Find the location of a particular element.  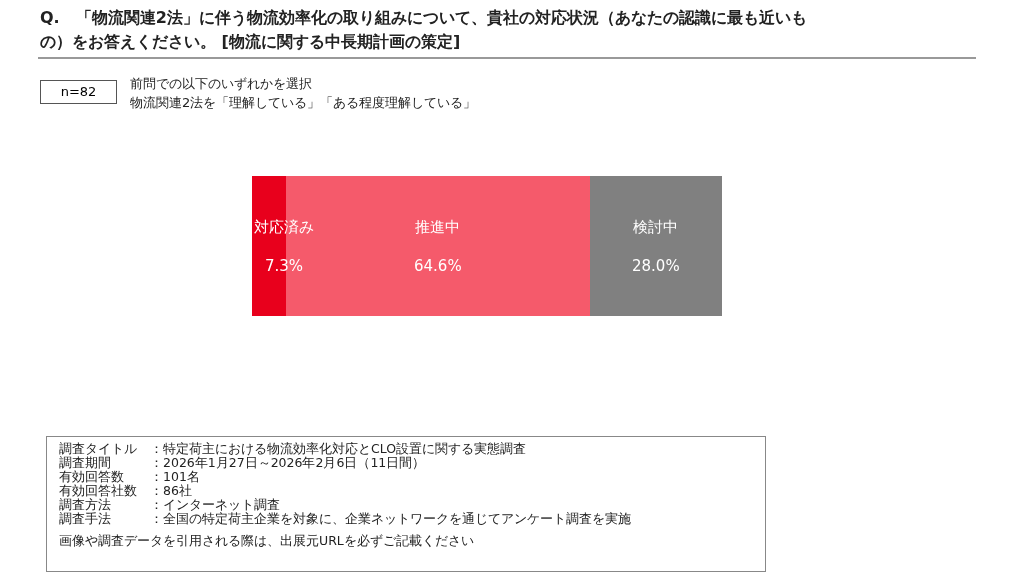

text: 有効回答社数 ：86社 is located at coordinates (126, 490).